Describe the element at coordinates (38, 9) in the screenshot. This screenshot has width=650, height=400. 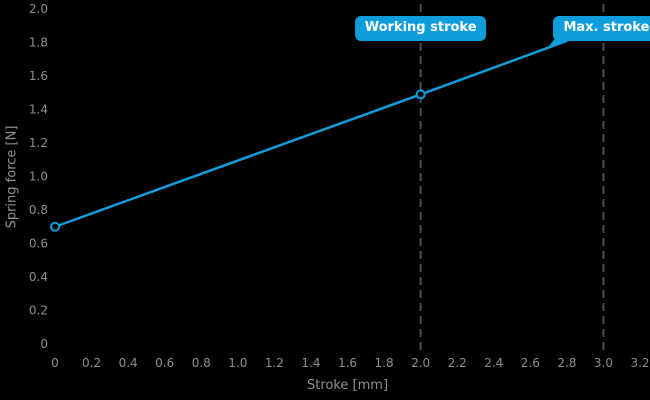
I see `y-tick-label: 2.0` at that location.